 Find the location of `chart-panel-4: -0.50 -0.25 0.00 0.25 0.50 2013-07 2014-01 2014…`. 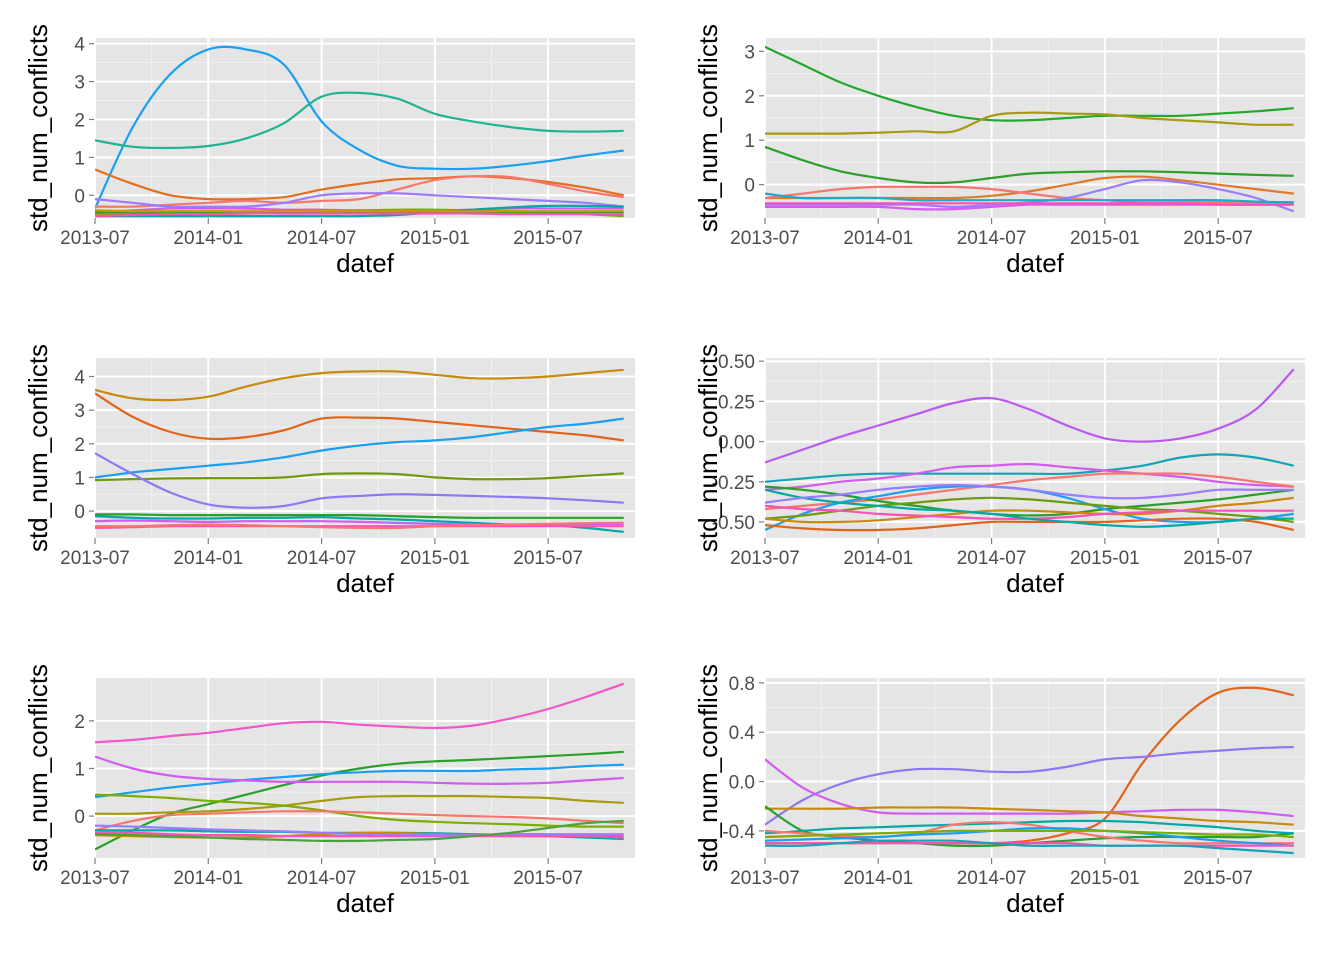

chart-panel-4: -0.50 -0.25 0.00 0.25 0.50 2013-07 2014-01 2014… is located at coordinates (999, 471).